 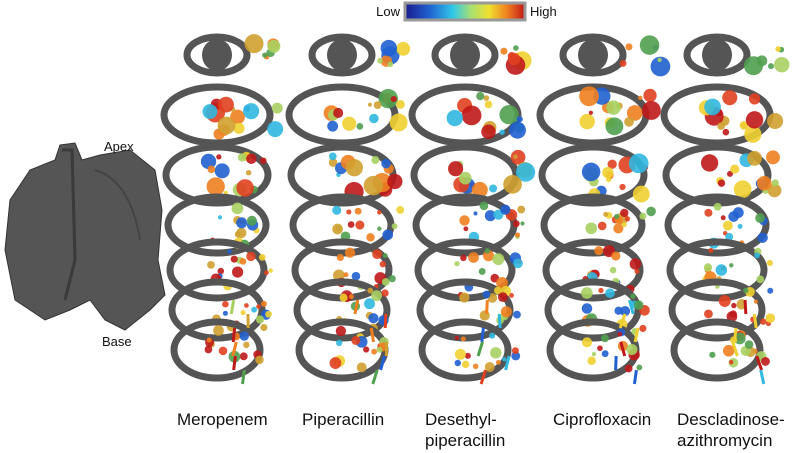 What do you see at coordinates (543, 11) in the screenshot?
I see `colorbar-high: High` at bounding box center [543, 11].